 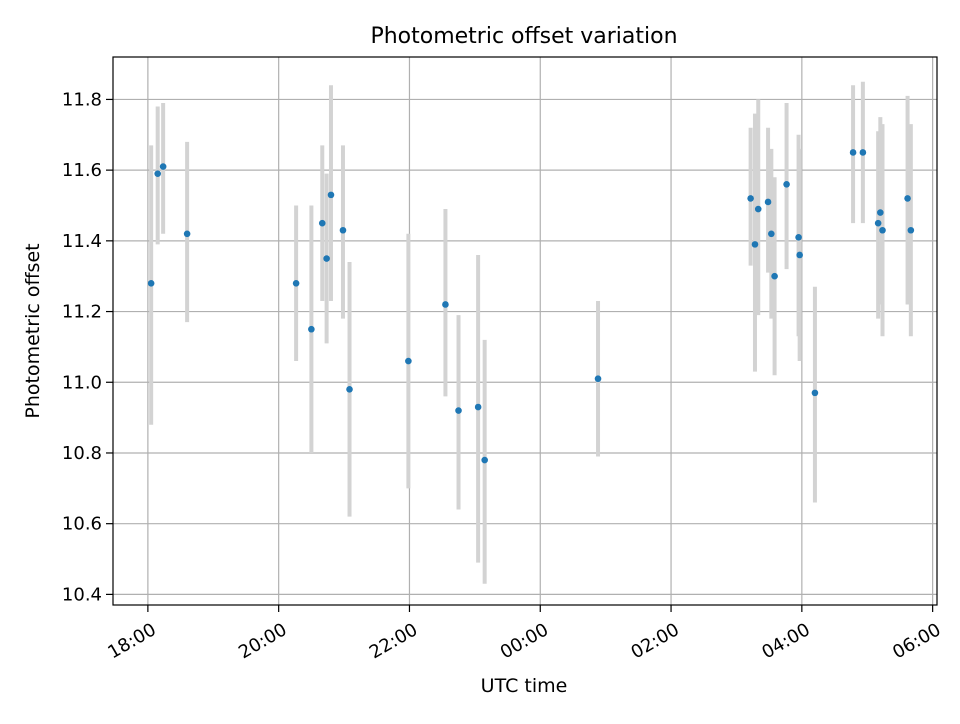 I want to click on x-axis-label: UTC time, so click(x=524, y=686).